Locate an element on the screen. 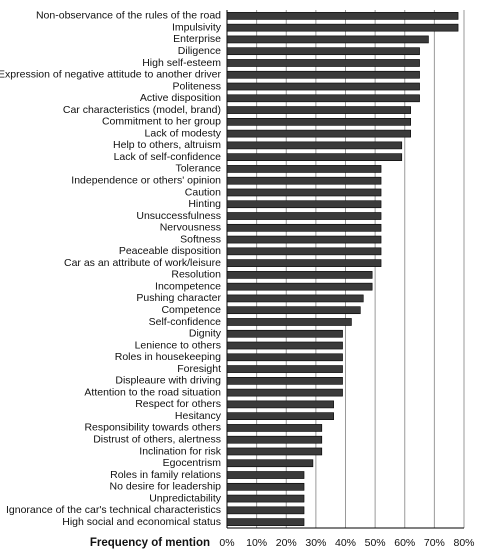 This screenshot has height=557, width=500. y-tick-label: Non-observance of the rules of the road is located at coordinates (128, 16).